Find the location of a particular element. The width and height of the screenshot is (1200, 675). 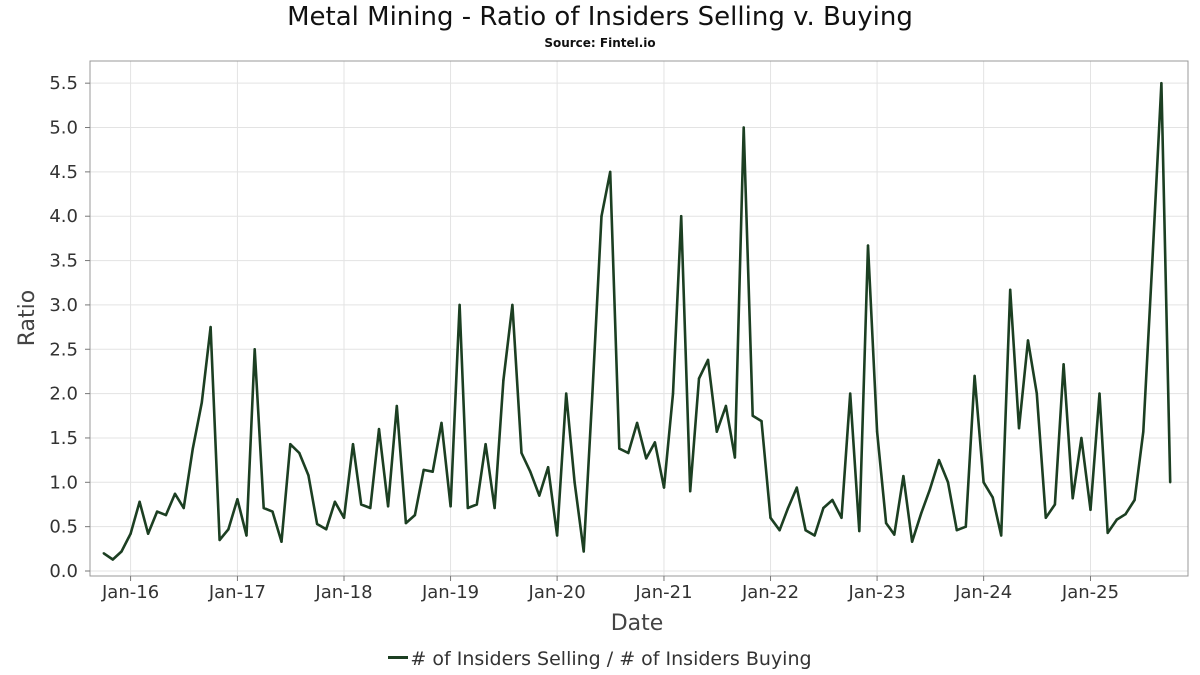

x-tick-label: Jan-17 is located at coordinates (237, 592).